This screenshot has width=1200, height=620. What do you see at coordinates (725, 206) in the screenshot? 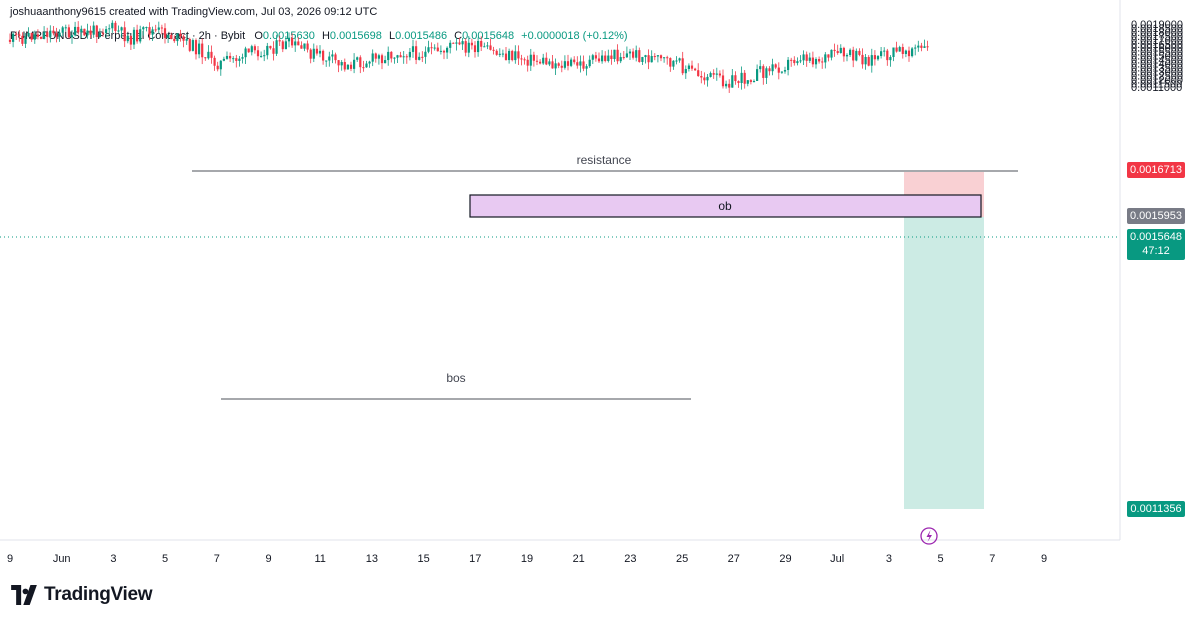
I see `order-block-box` at bounding box center [725, 206].